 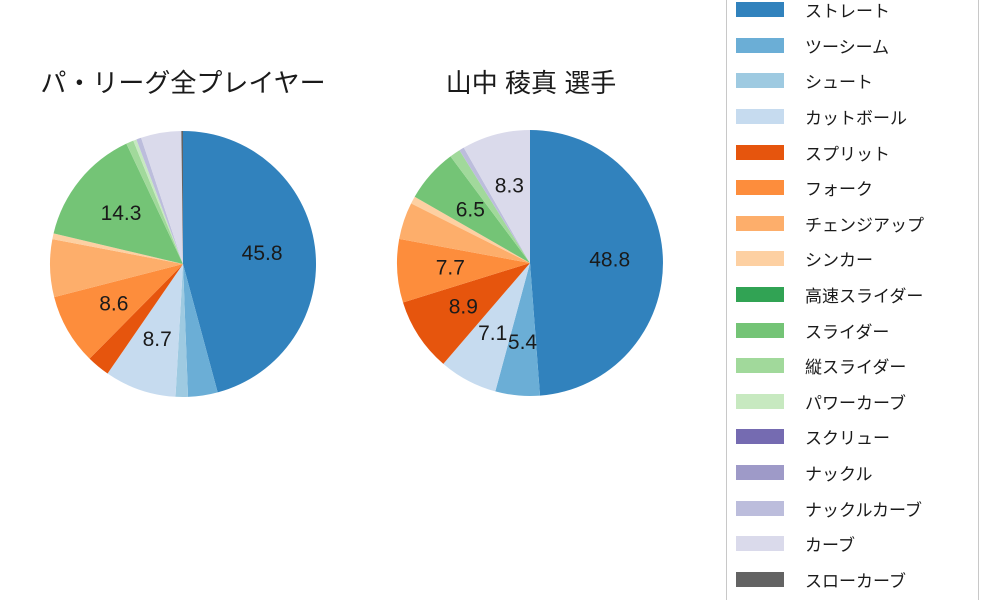 What do you see at coordinates (760, 81) in the screenshot?
I see `shoot-swatch-icon` at bounding box center [760, 81].